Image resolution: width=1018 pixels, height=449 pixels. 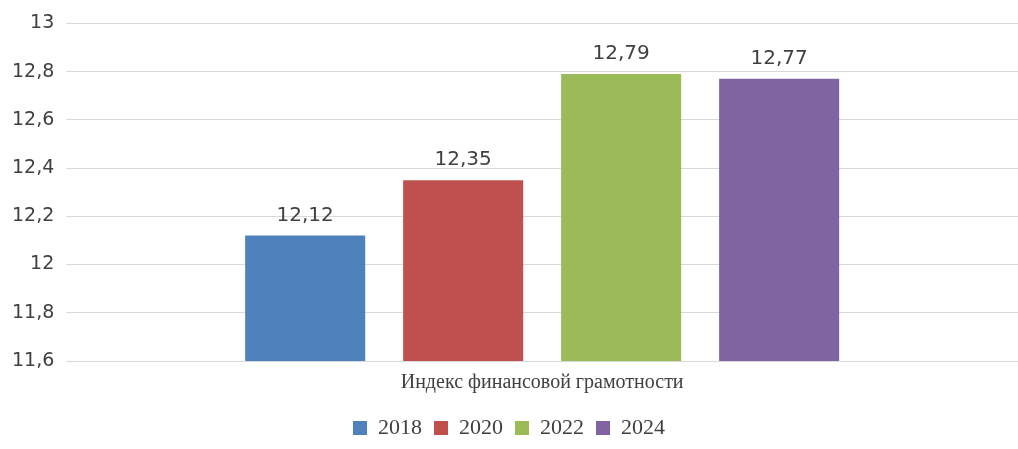 I want to click on data-label: 12,35, so click(x=463, y=158).